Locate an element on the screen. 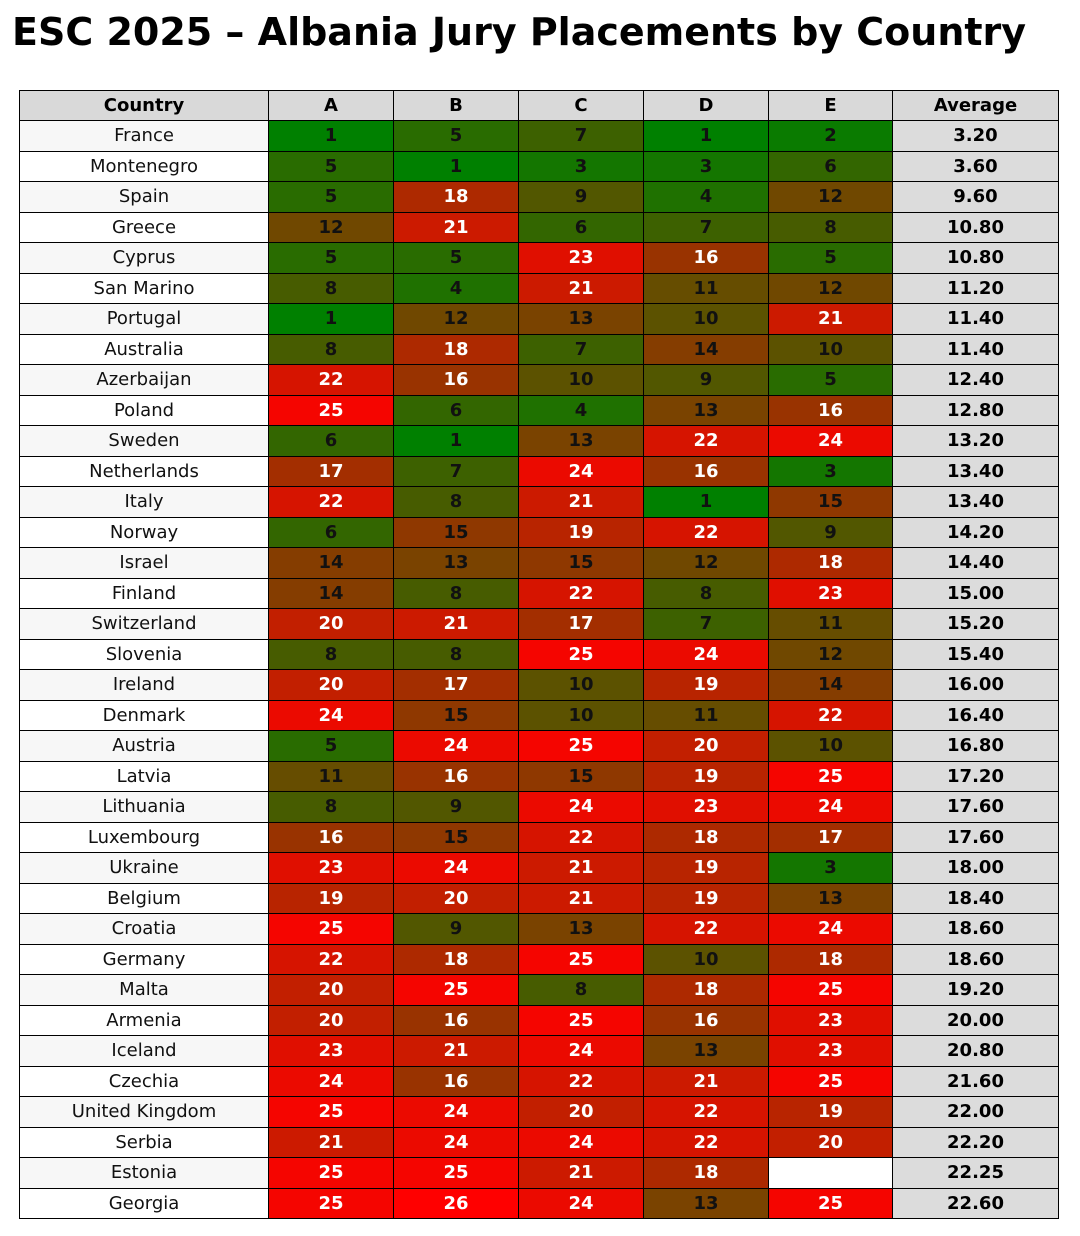 This screenshot has width=1080, height=1236. score-cell-d: 22 is located at coordinates (706, 441).